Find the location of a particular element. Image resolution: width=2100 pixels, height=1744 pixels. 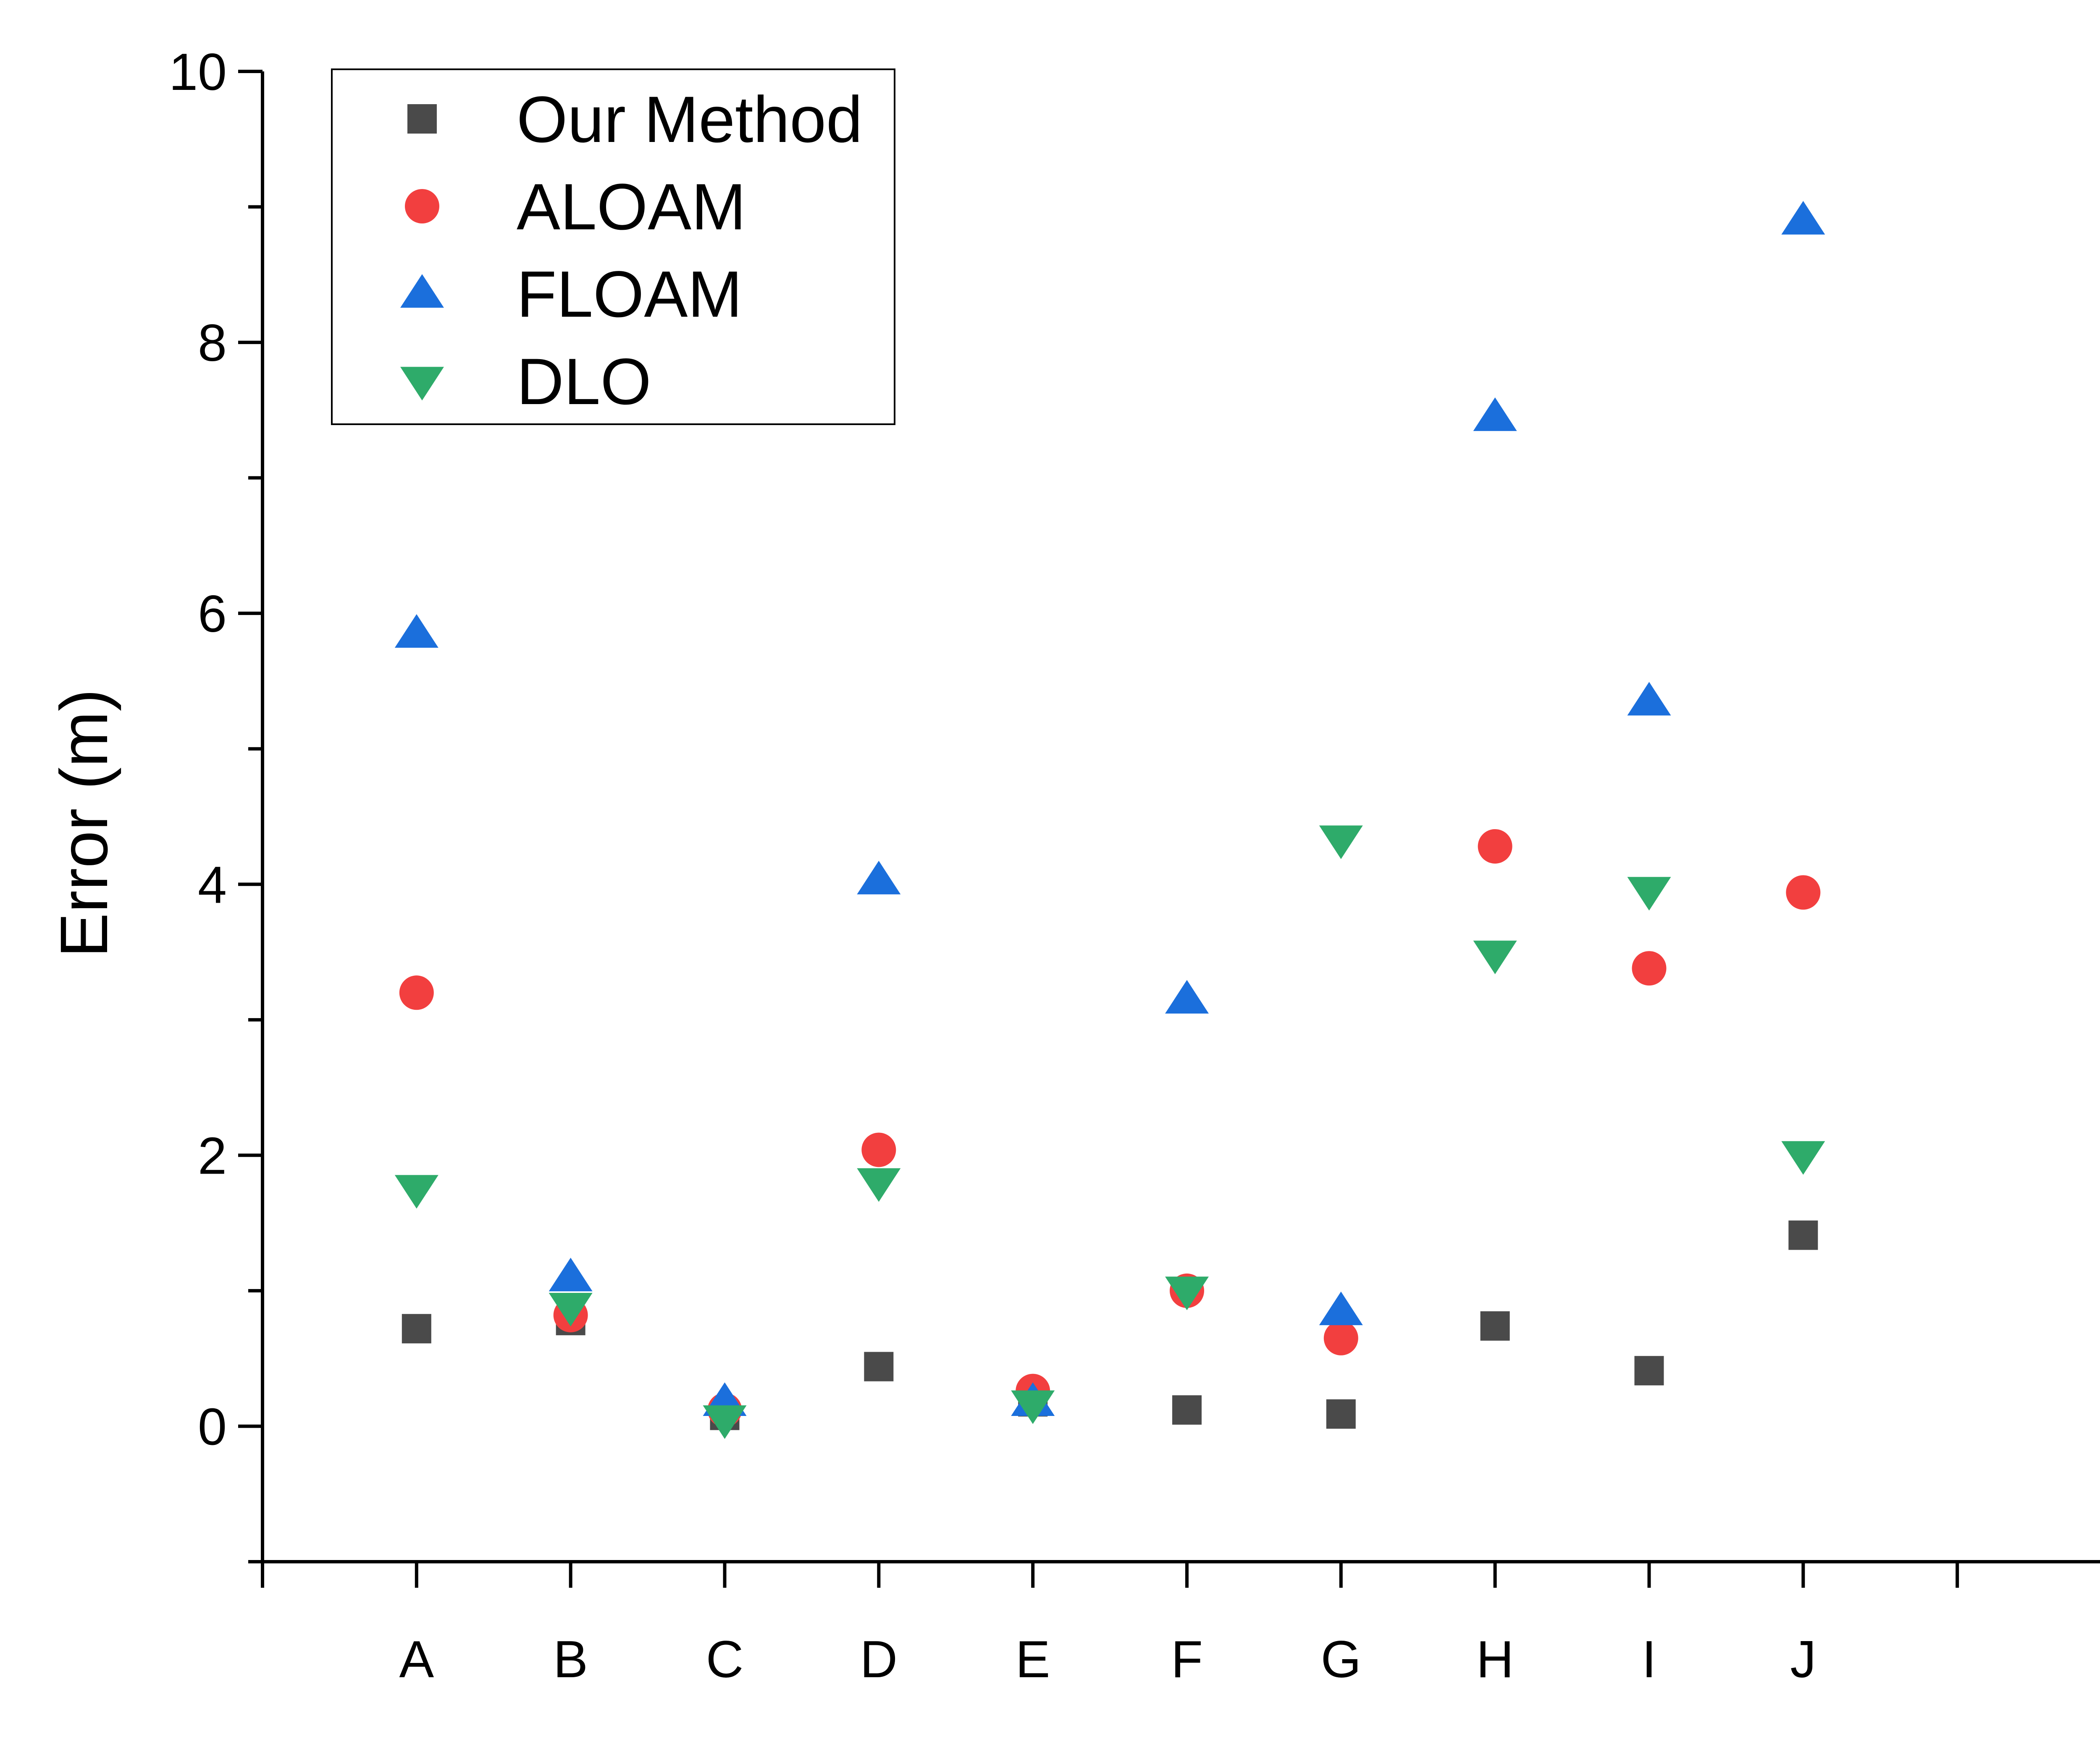

x-tick-label: E is located at coordinates (1033, 1660).